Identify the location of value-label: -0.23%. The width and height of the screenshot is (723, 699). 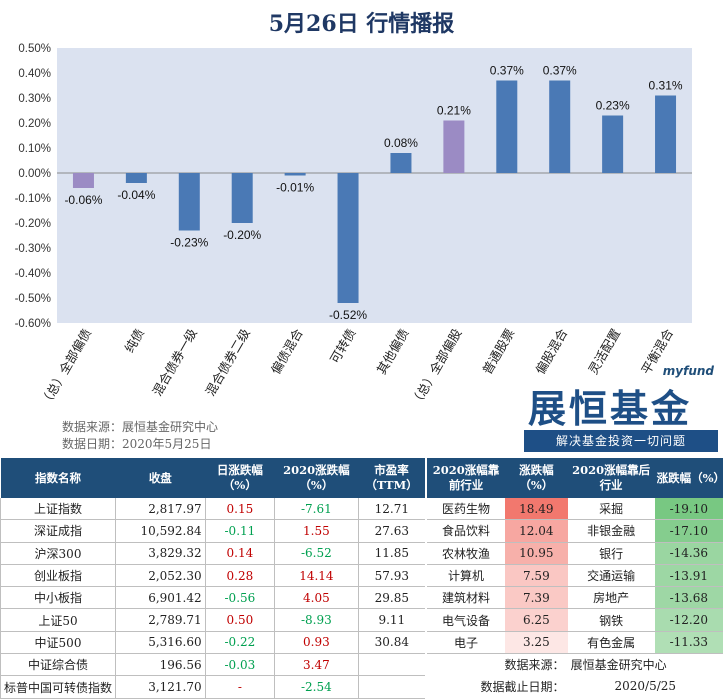
(189, 243).